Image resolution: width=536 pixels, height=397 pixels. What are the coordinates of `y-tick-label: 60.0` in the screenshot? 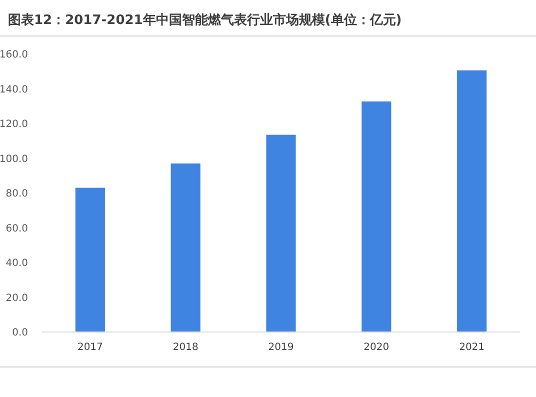 It's located at (17, 228).